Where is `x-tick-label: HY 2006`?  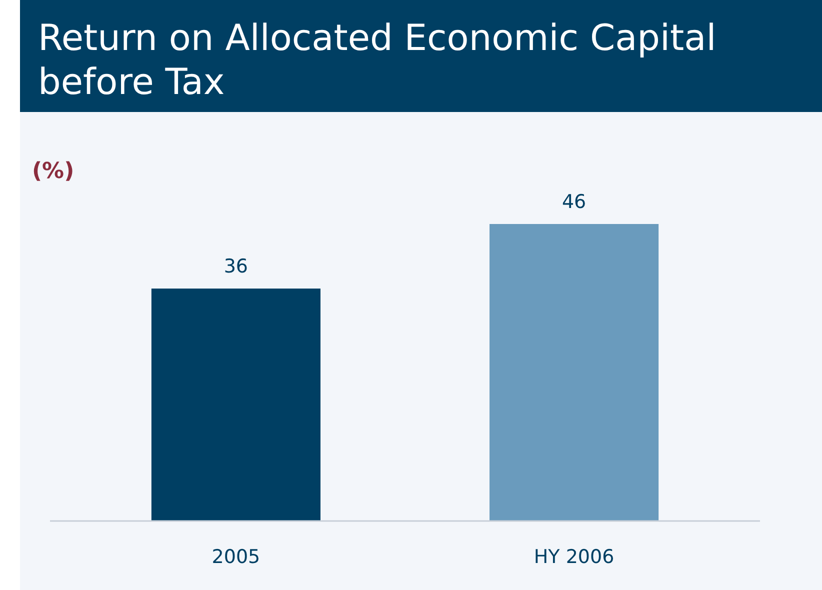 x-tick-label: HY 2006 is located at coordinates (574, 557).